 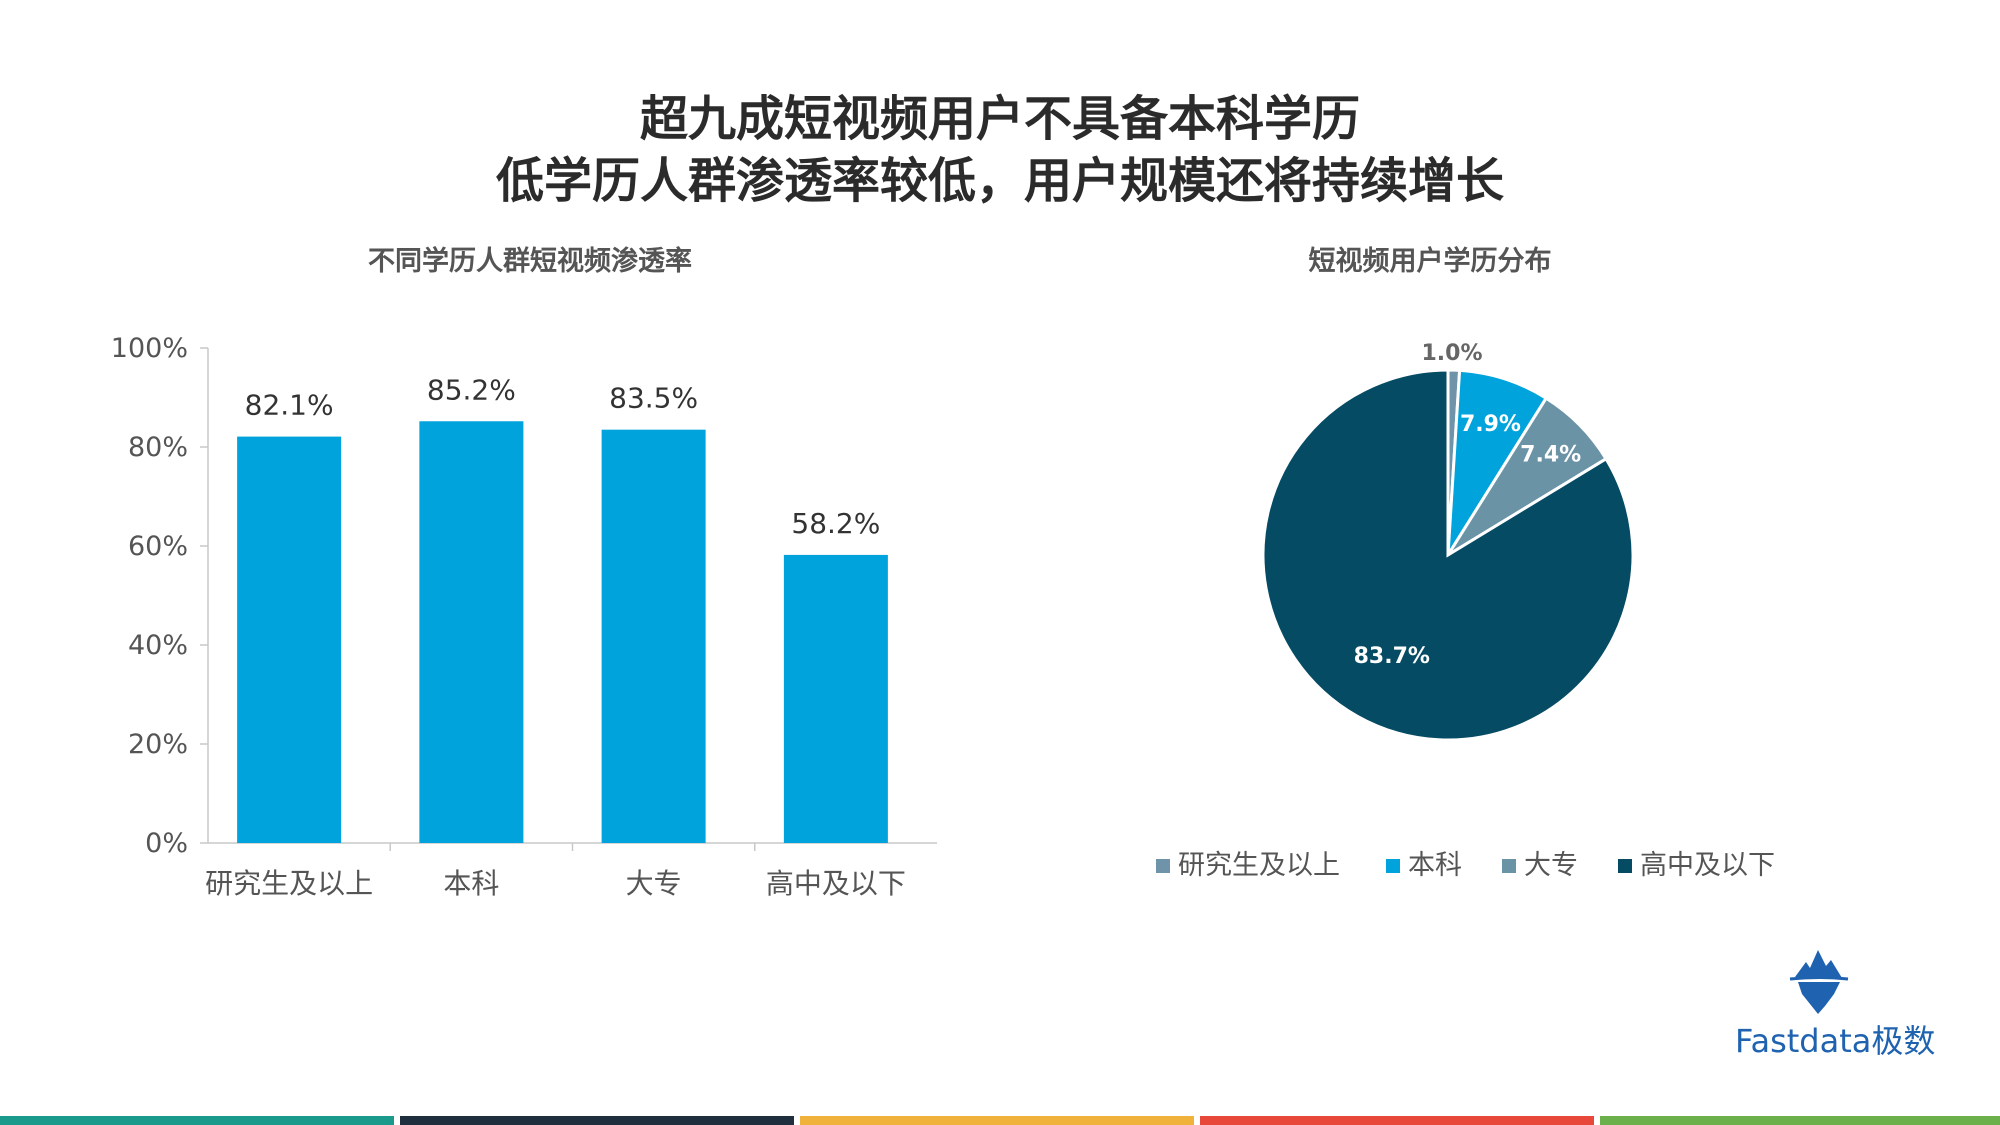 What do you see at coordinates (166, 843) in the screenshot?
I see `y-tick-label: 0%` at bounding box center [166, 843].